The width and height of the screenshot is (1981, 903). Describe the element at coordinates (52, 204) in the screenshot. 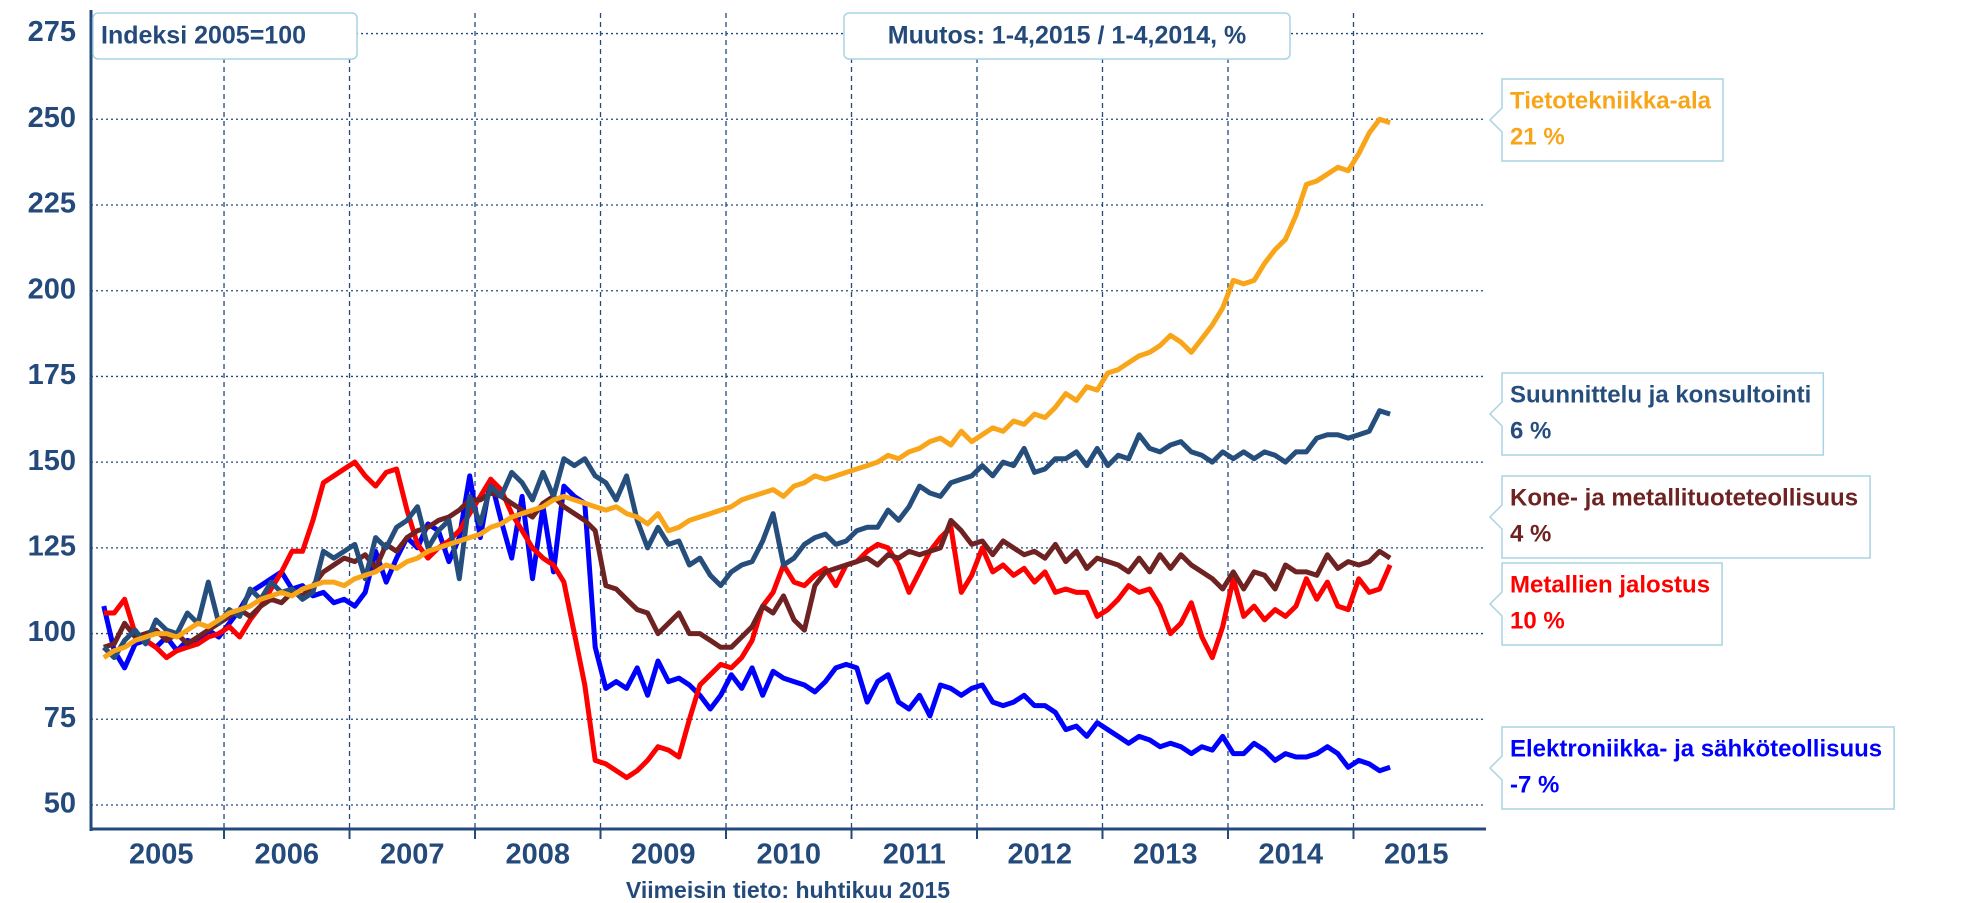

I see `y-tick-label: 225` at that location.